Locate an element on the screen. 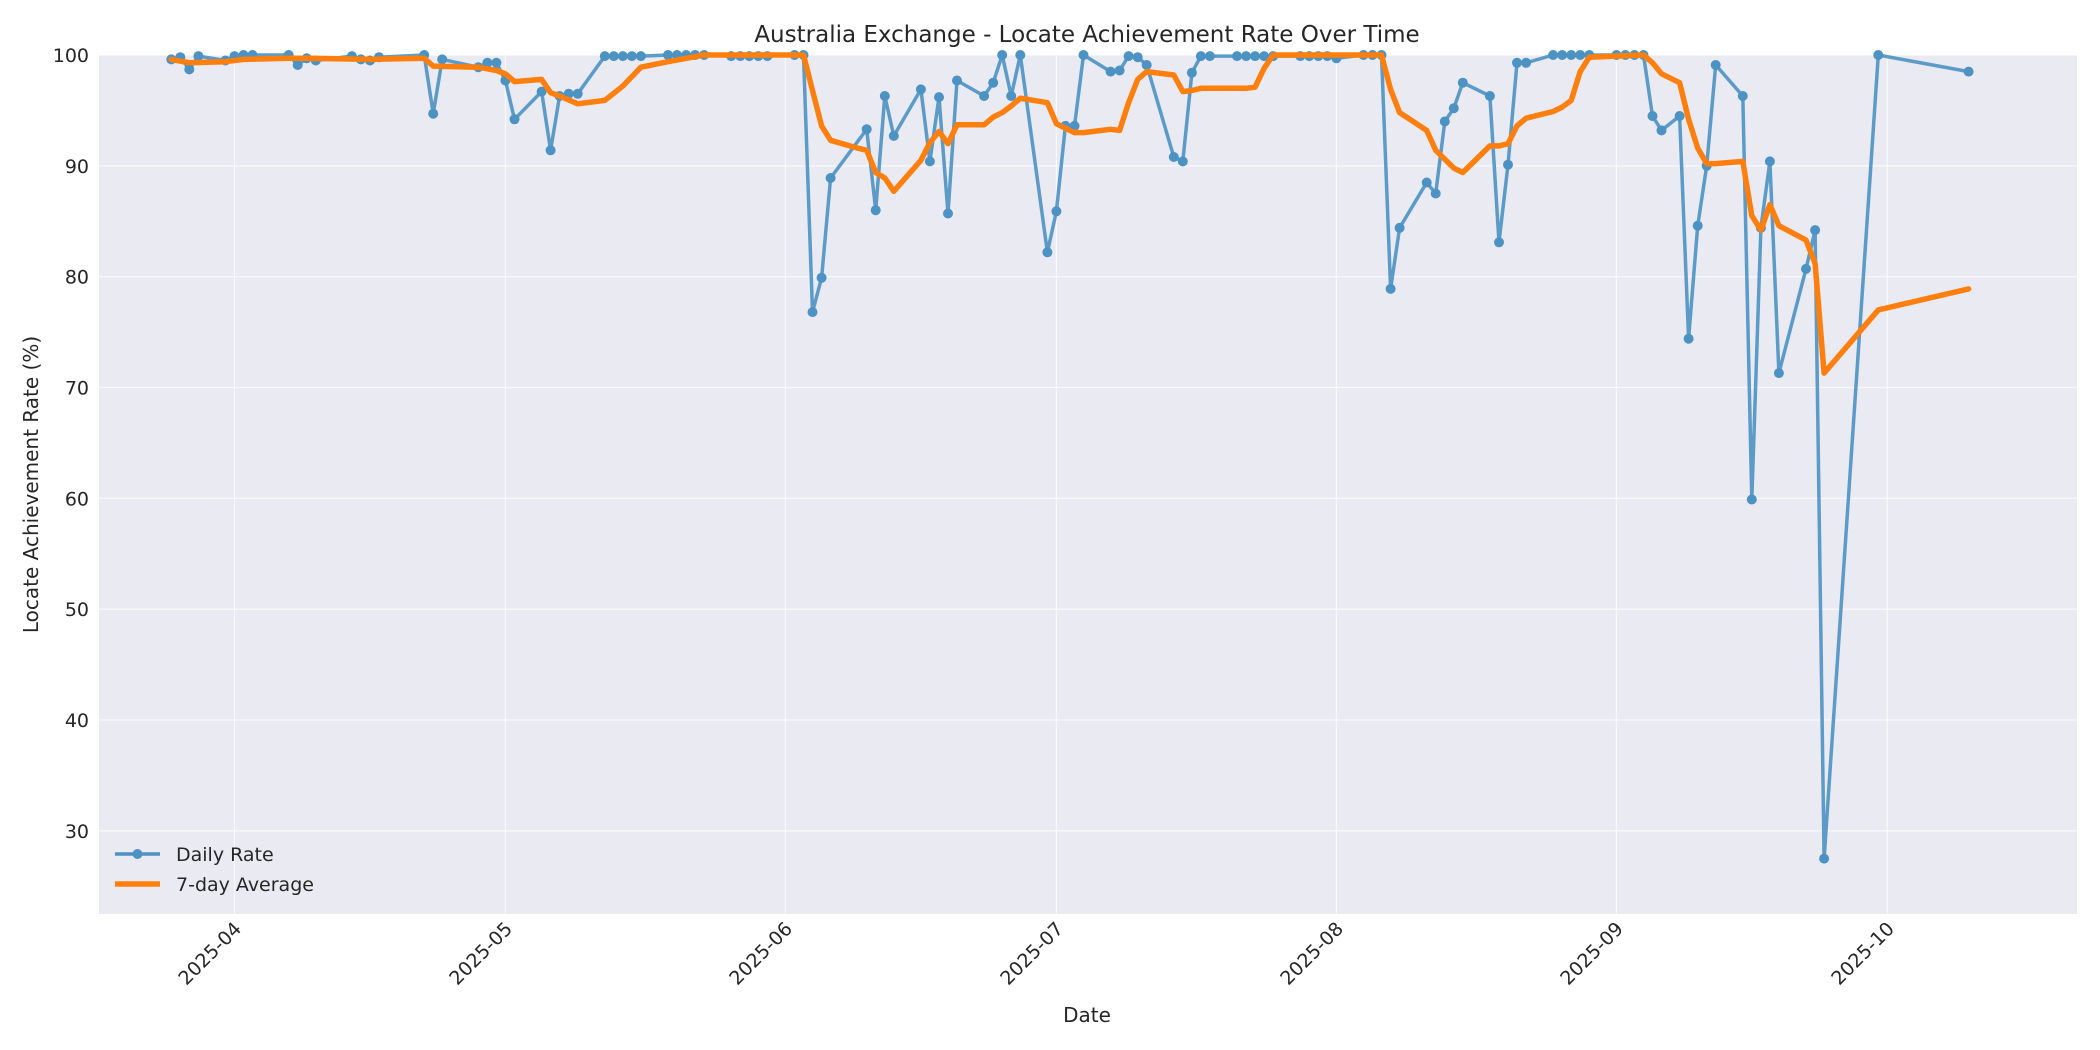 Image resolution: width=2100 pixels, height=1050 pixels. y-axis-ticks: 30 40 50 60 70 80 90 100 is located at coordinates (71, 444).